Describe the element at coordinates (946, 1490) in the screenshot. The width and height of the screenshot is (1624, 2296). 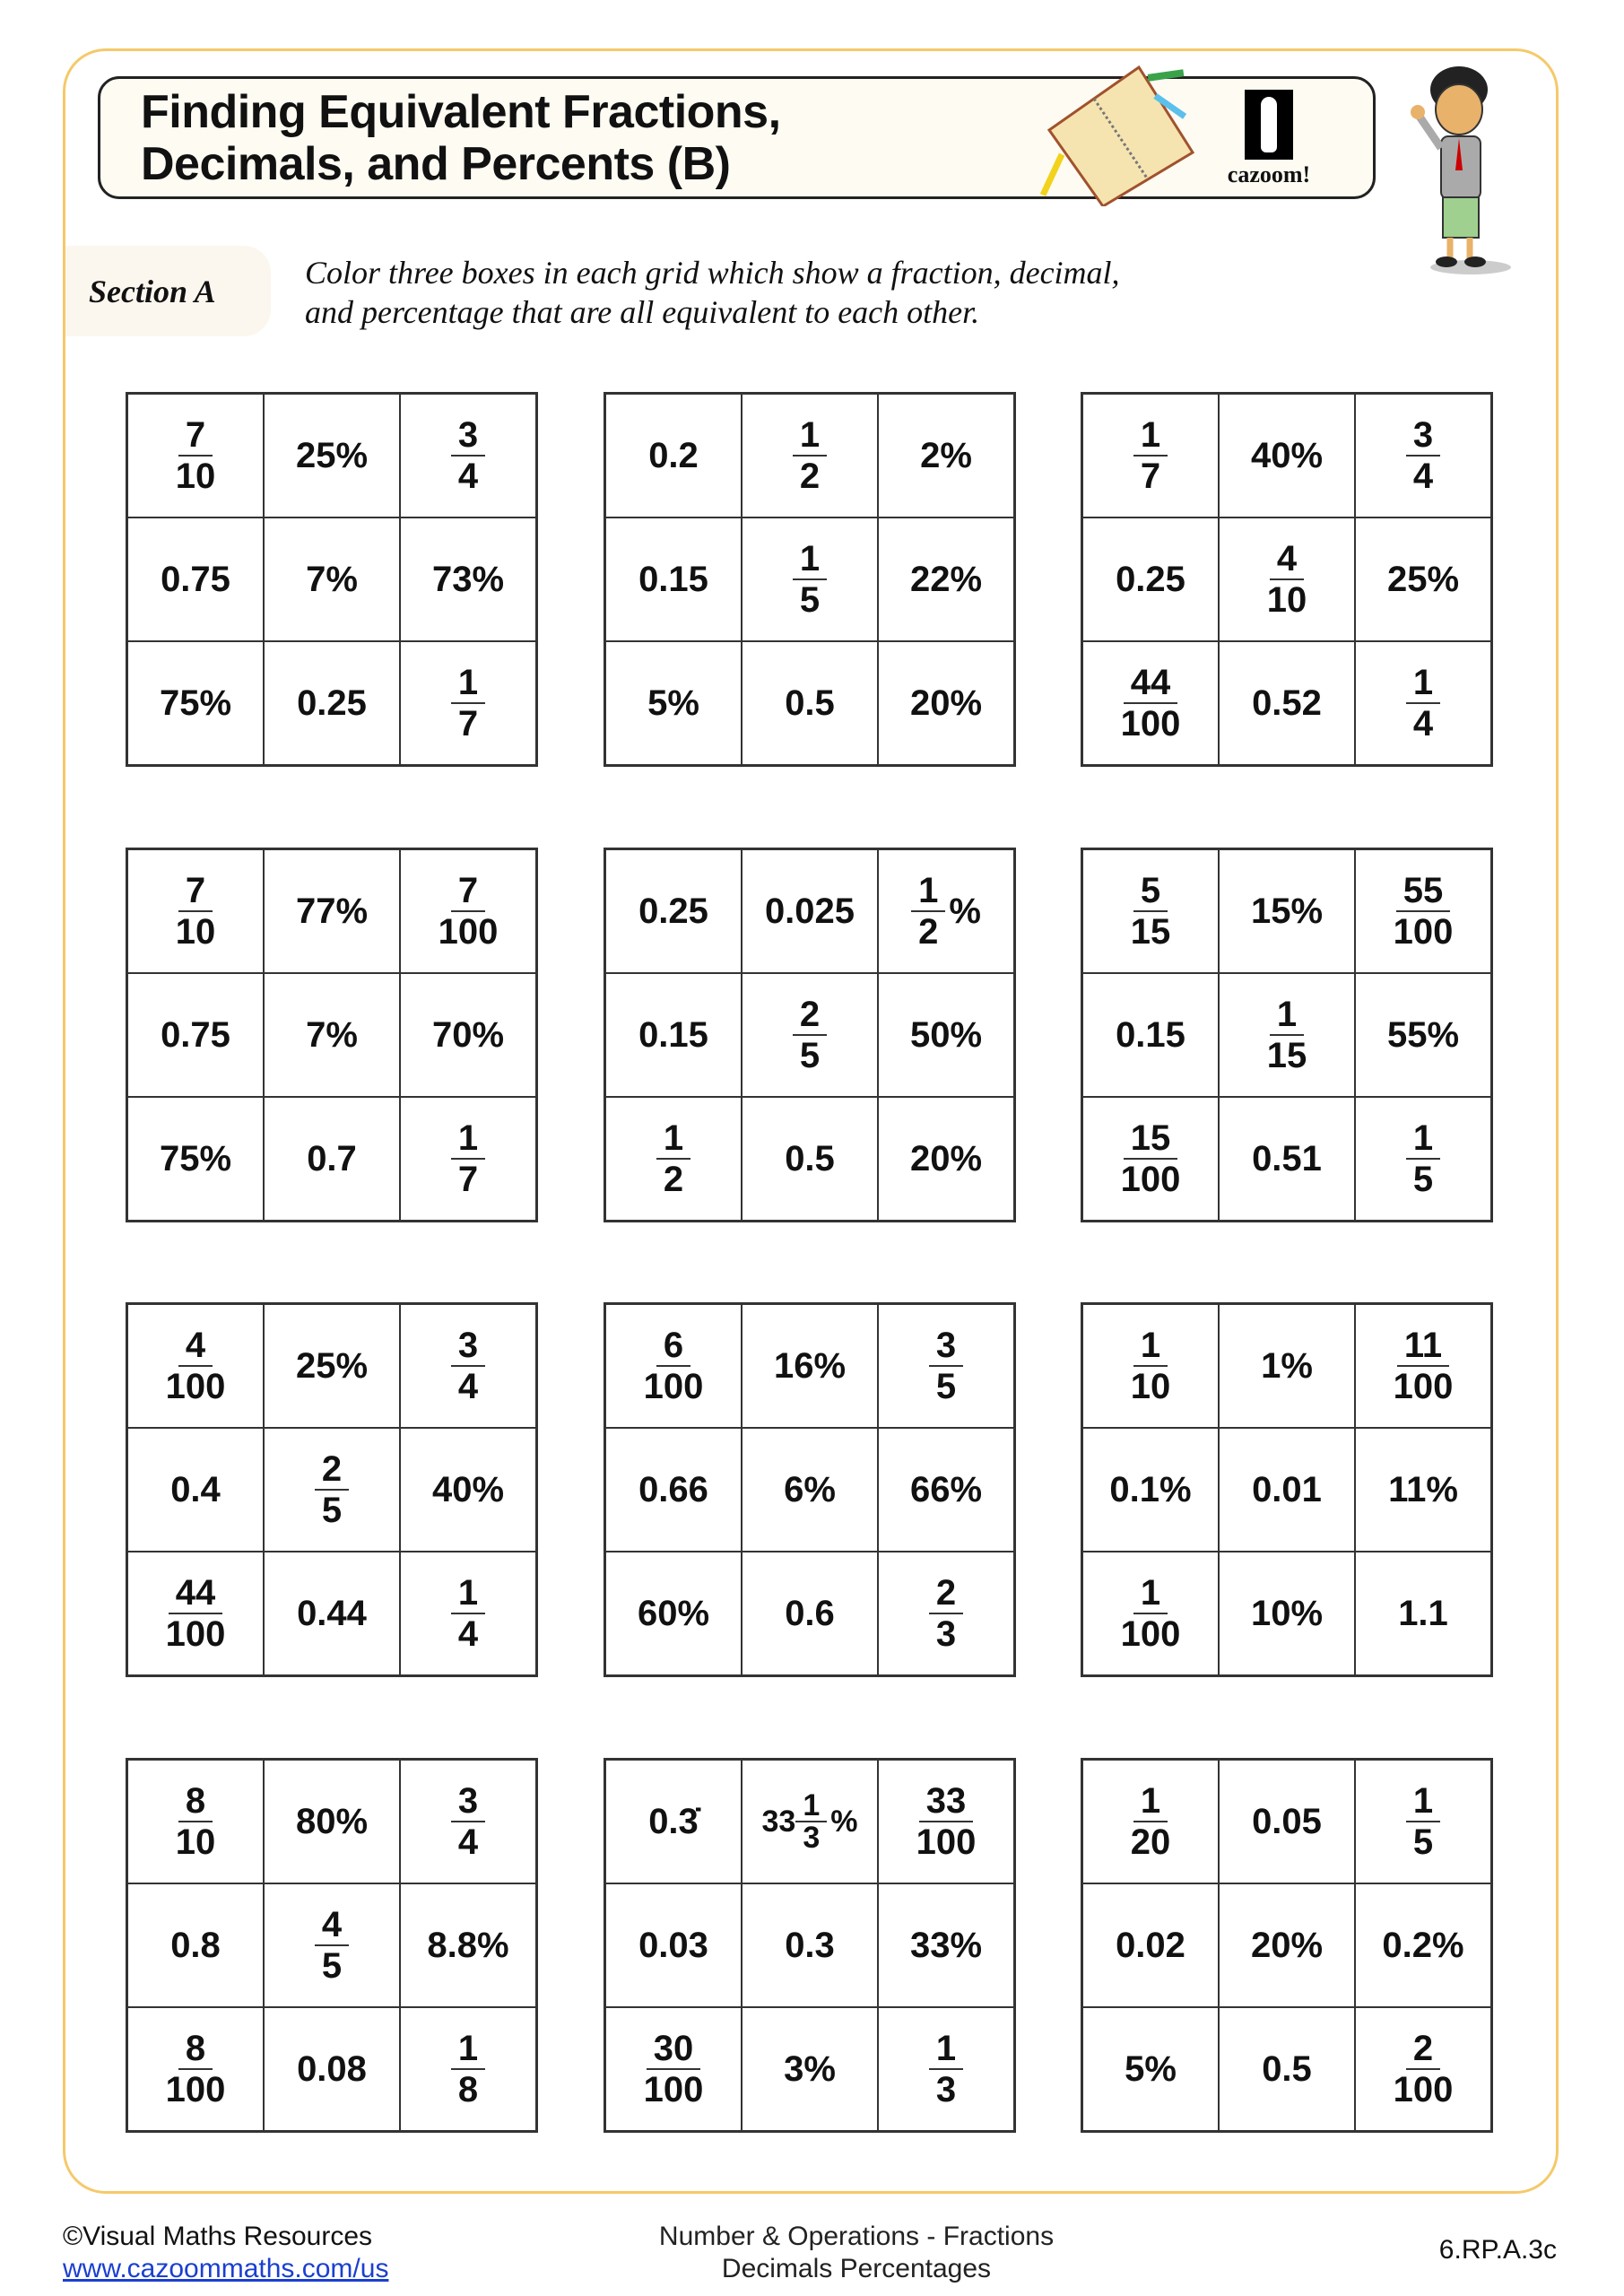
I see `grid-cell: 66%` at that location.